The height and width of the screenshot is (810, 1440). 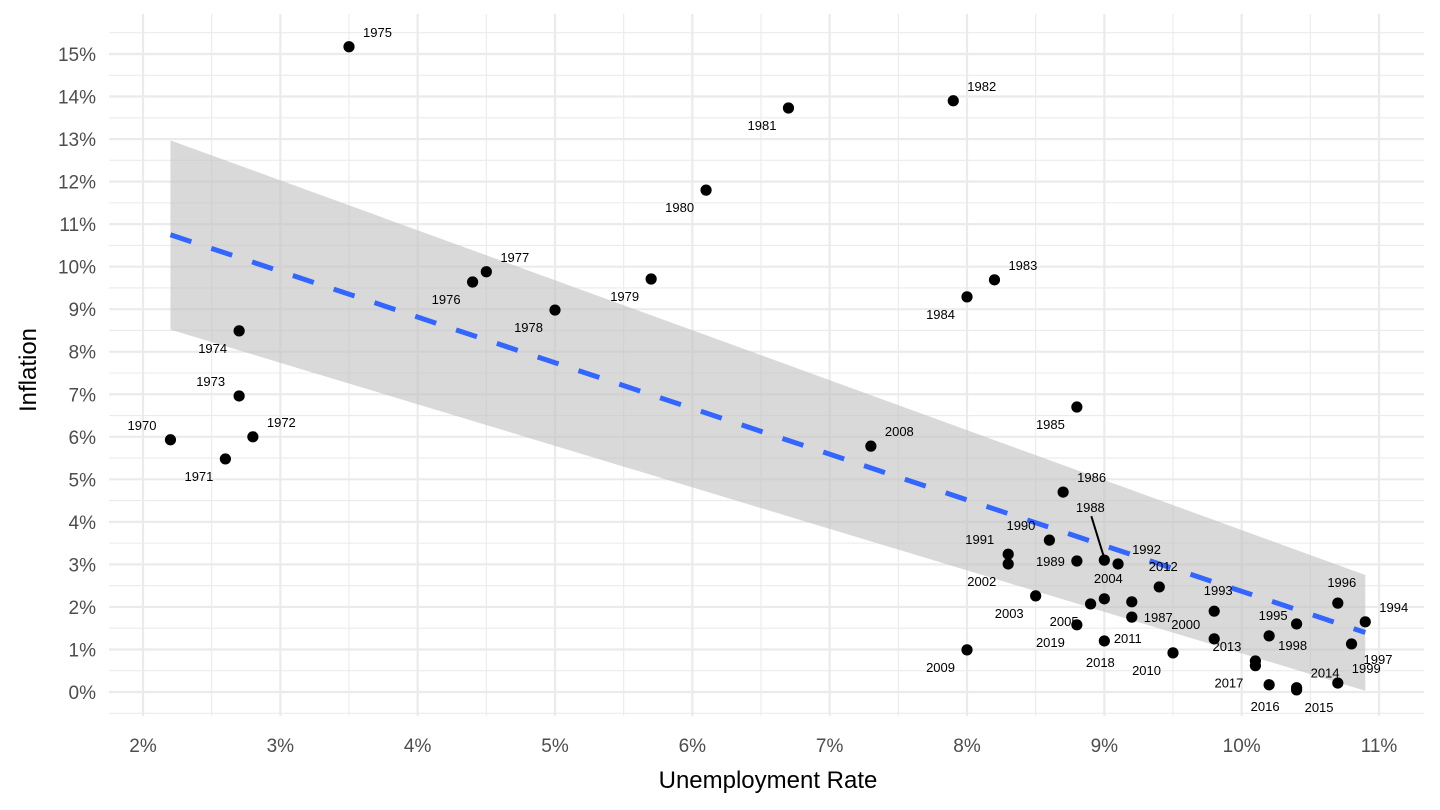 What do you see at coordinates (1341, 582) in the screenshot?
I see `point-label: 1996` at bounding box center [1341, 582].